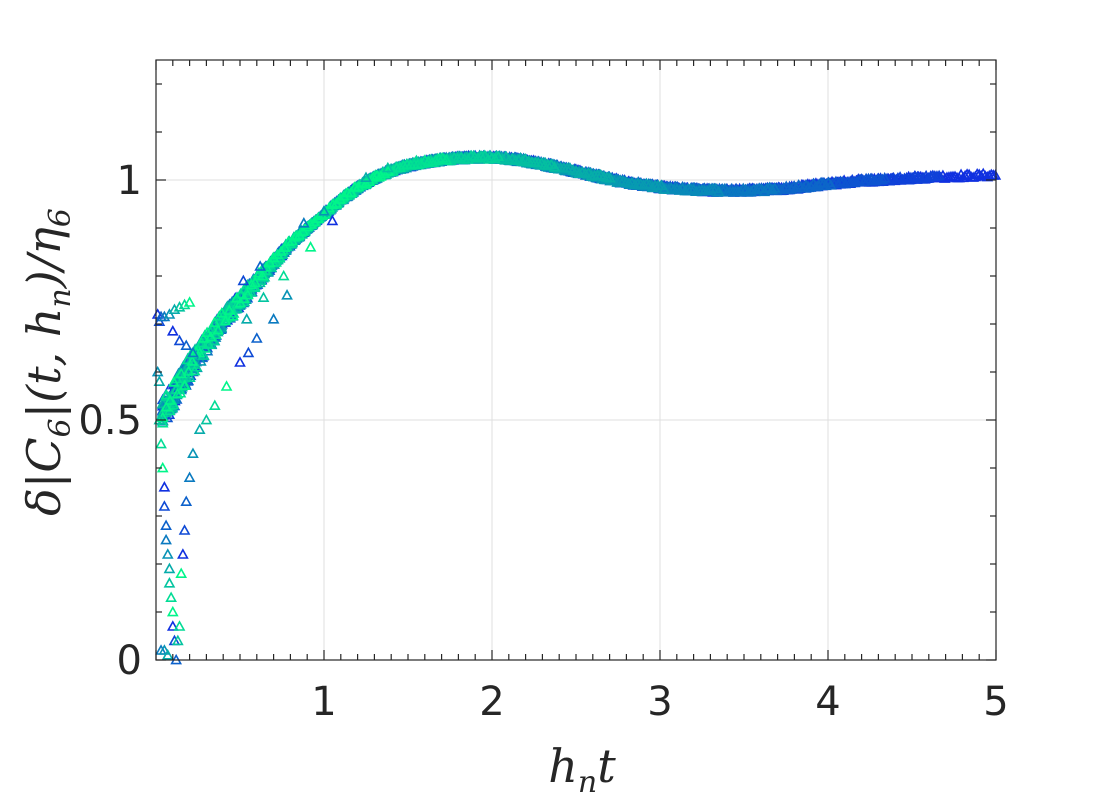 This screenshot has width=1100, height=800. Describe the element at coordinates (129, 661) in the screenshot. I see `y-tick-label: 0` at that location.